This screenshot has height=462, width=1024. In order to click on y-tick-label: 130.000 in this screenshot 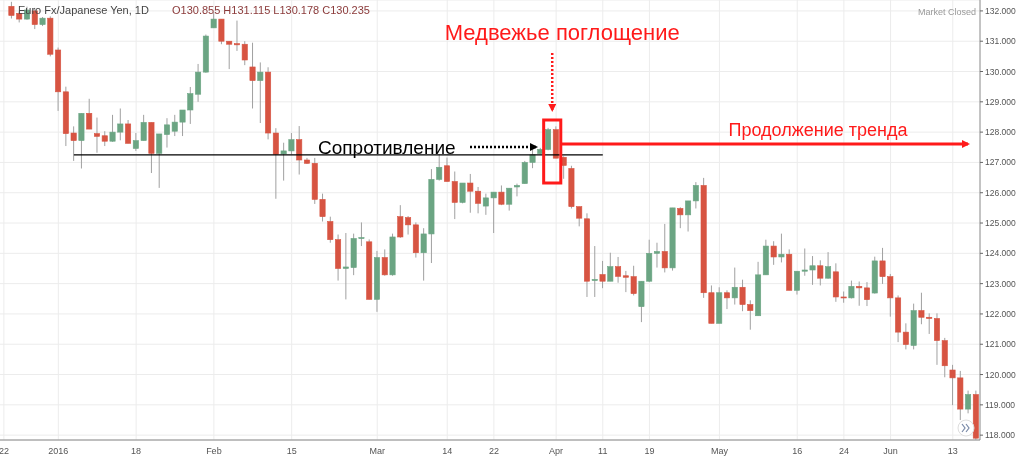, I will do `click(1000, 71)`.